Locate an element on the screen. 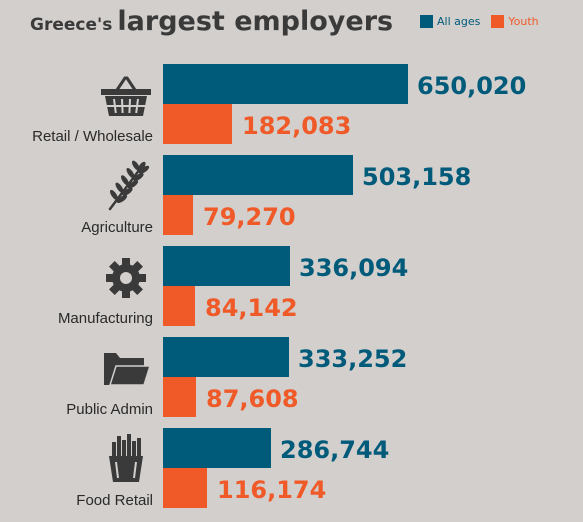 This screenshot has width=583, height=522. legend-item-youth: Youth is located at coordinates (515, 21).